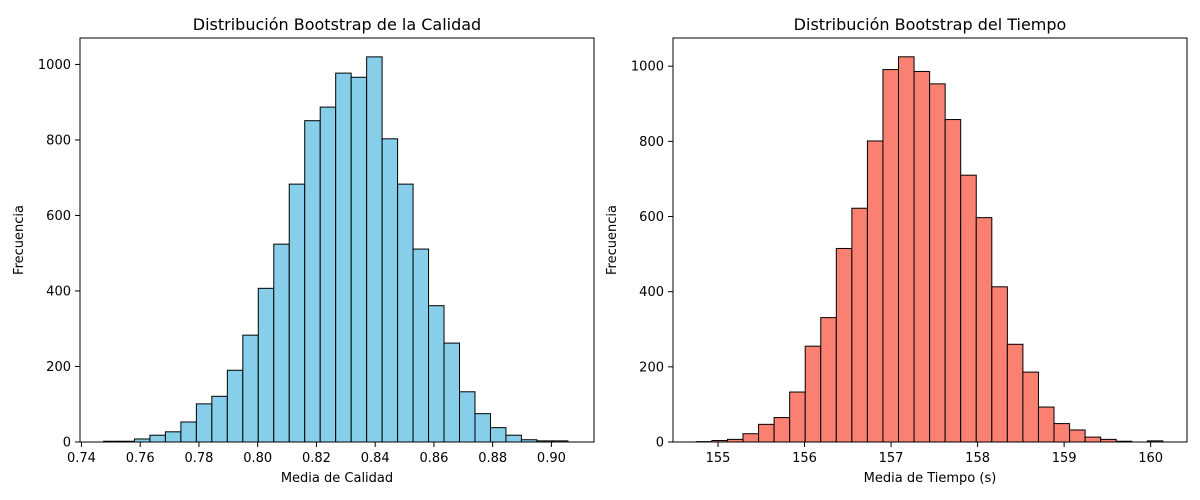 Image resolution: width=1200 pixels, height=500 pixels. Describe the element at coordinates (977, 458) in the screenshot. I see `x-tick-label: 158` at that location.